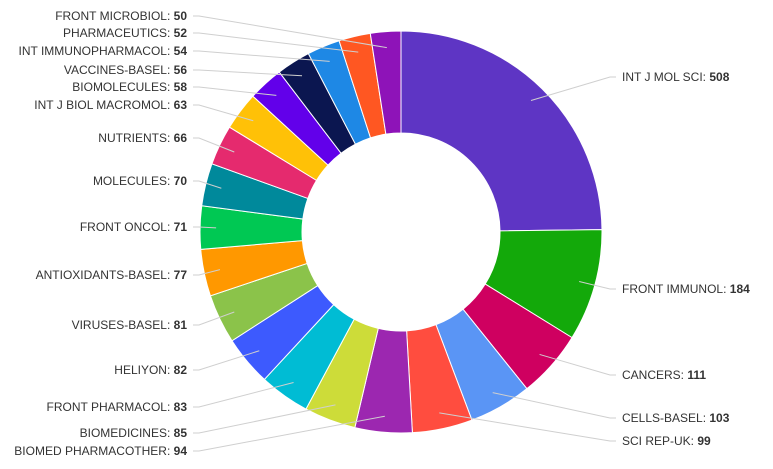 Image resolution: width=773 pixels, height=469 pixels. What do you see at coordinates (143, 370) in the screenshot?
I see `label-name: HELIYON:` at bounding box center [143, 370].